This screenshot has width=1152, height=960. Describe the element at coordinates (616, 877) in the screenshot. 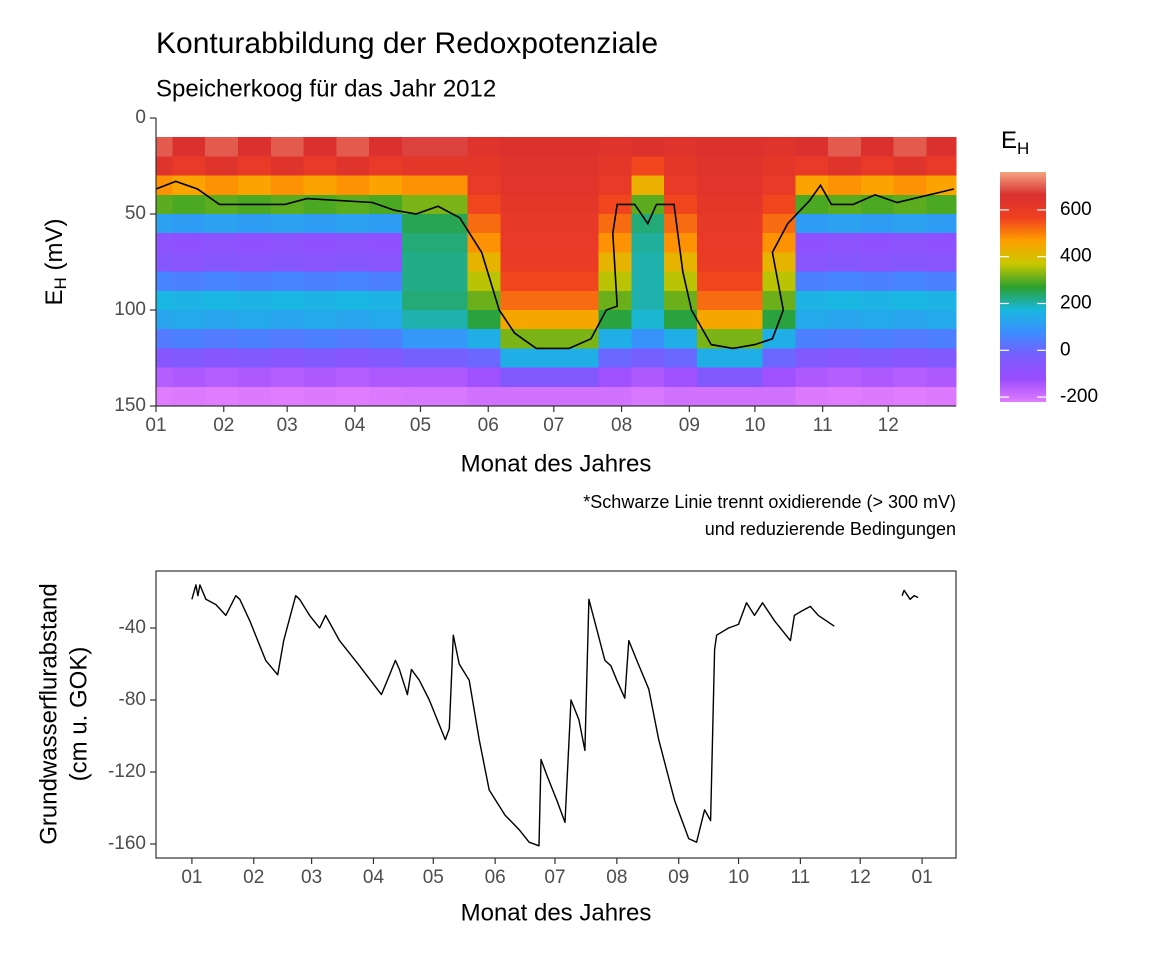

I see `x-tick-label: 08` at that location.